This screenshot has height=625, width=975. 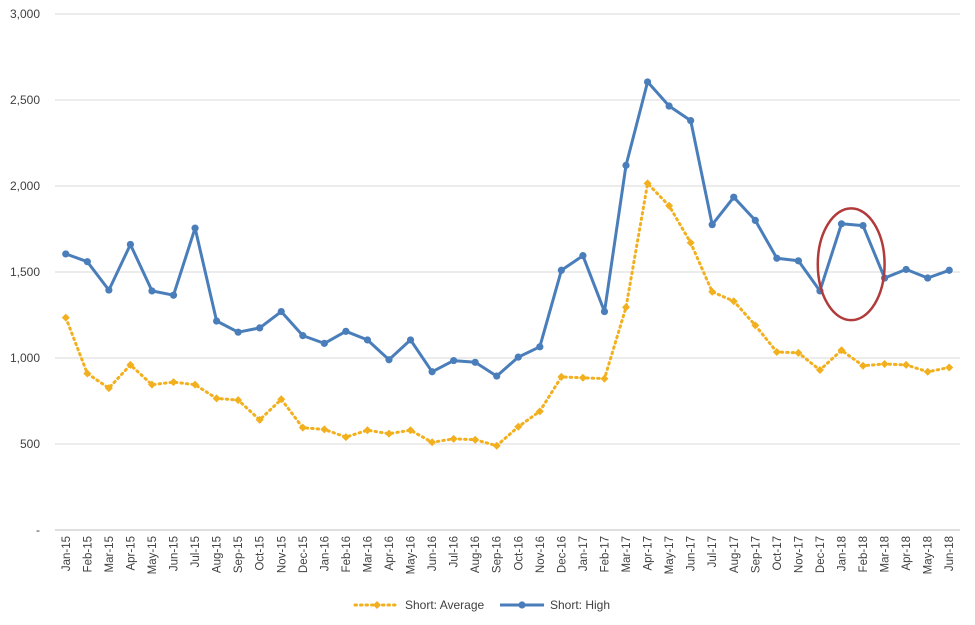 I want to click on x-tick-label: Aug-16, so click(x=476, y=554).